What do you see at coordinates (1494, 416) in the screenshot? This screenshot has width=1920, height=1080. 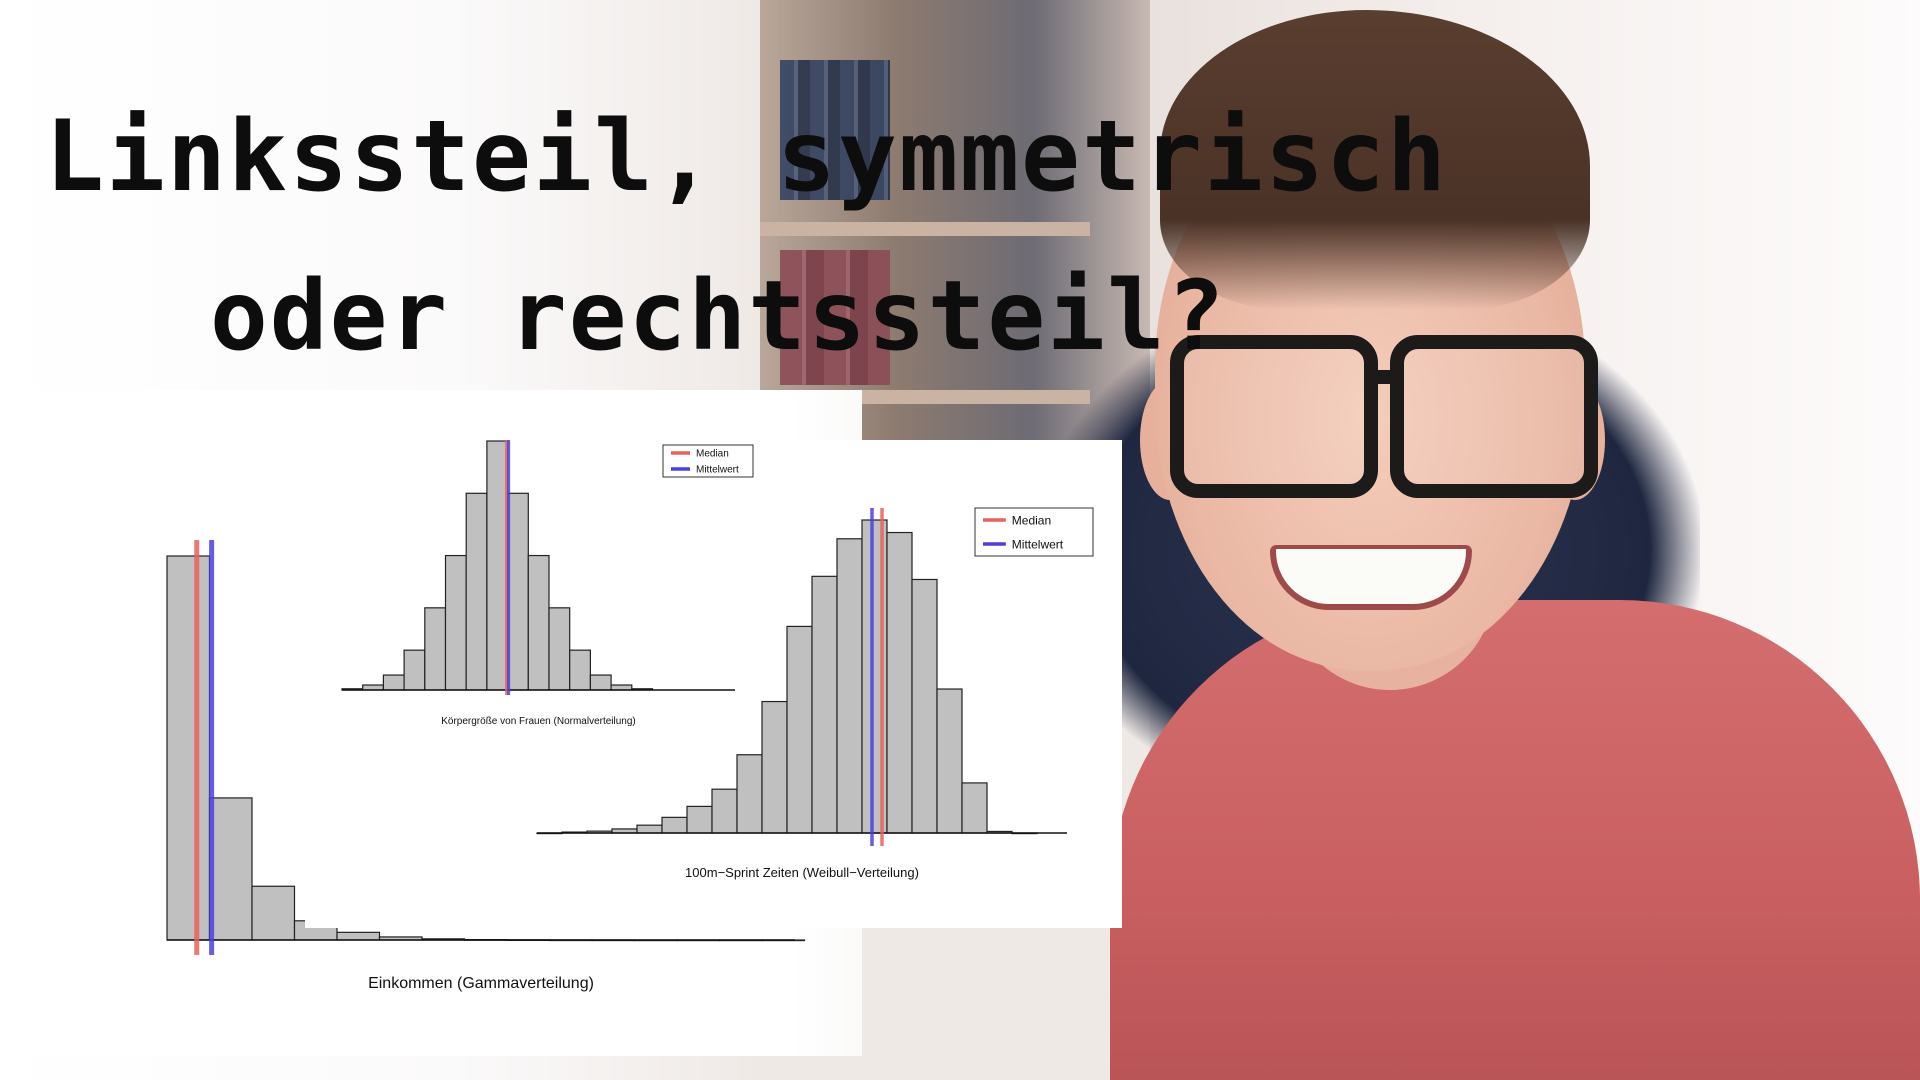 I see `glasses-lens` at bounding box center [1494, 416].